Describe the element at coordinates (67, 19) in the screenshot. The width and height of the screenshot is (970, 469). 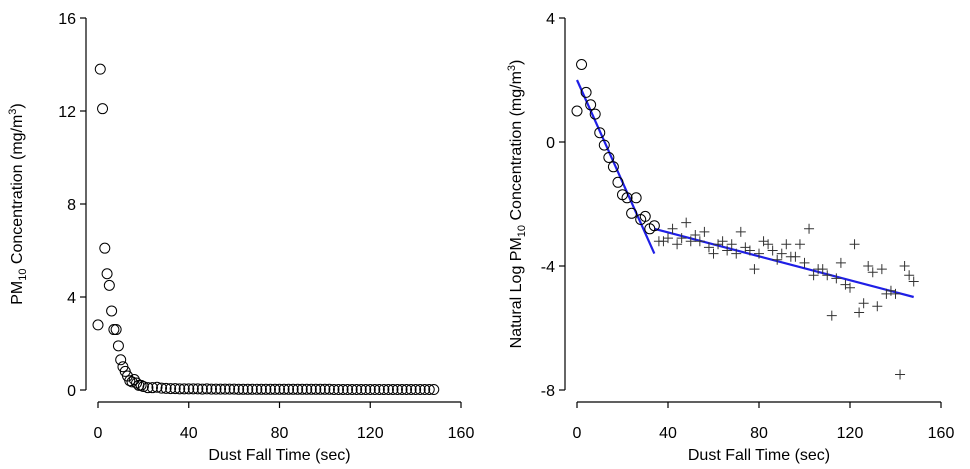
I see `y-tick-label: 16` at that location.